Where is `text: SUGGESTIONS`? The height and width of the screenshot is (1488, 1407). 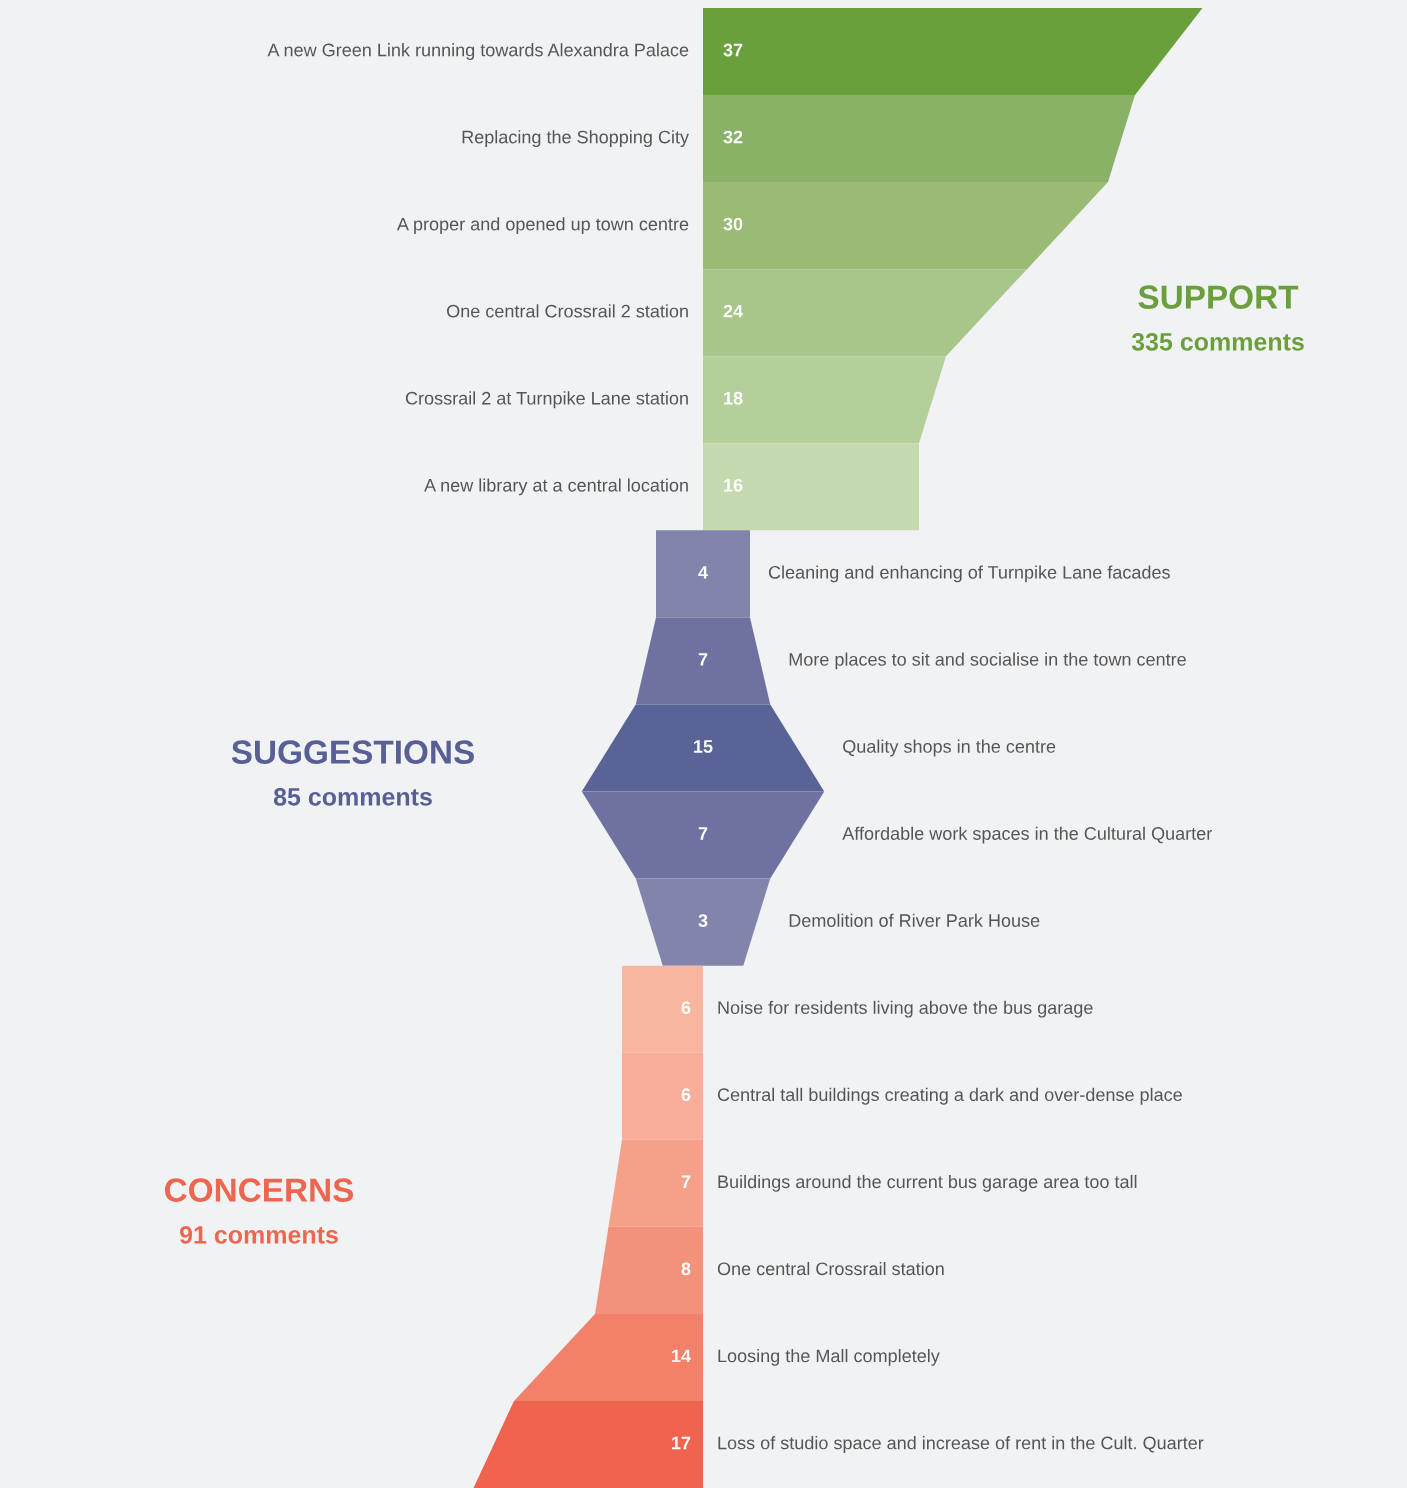 text: SUGGESTIONS is located at coordinates (352, 752).